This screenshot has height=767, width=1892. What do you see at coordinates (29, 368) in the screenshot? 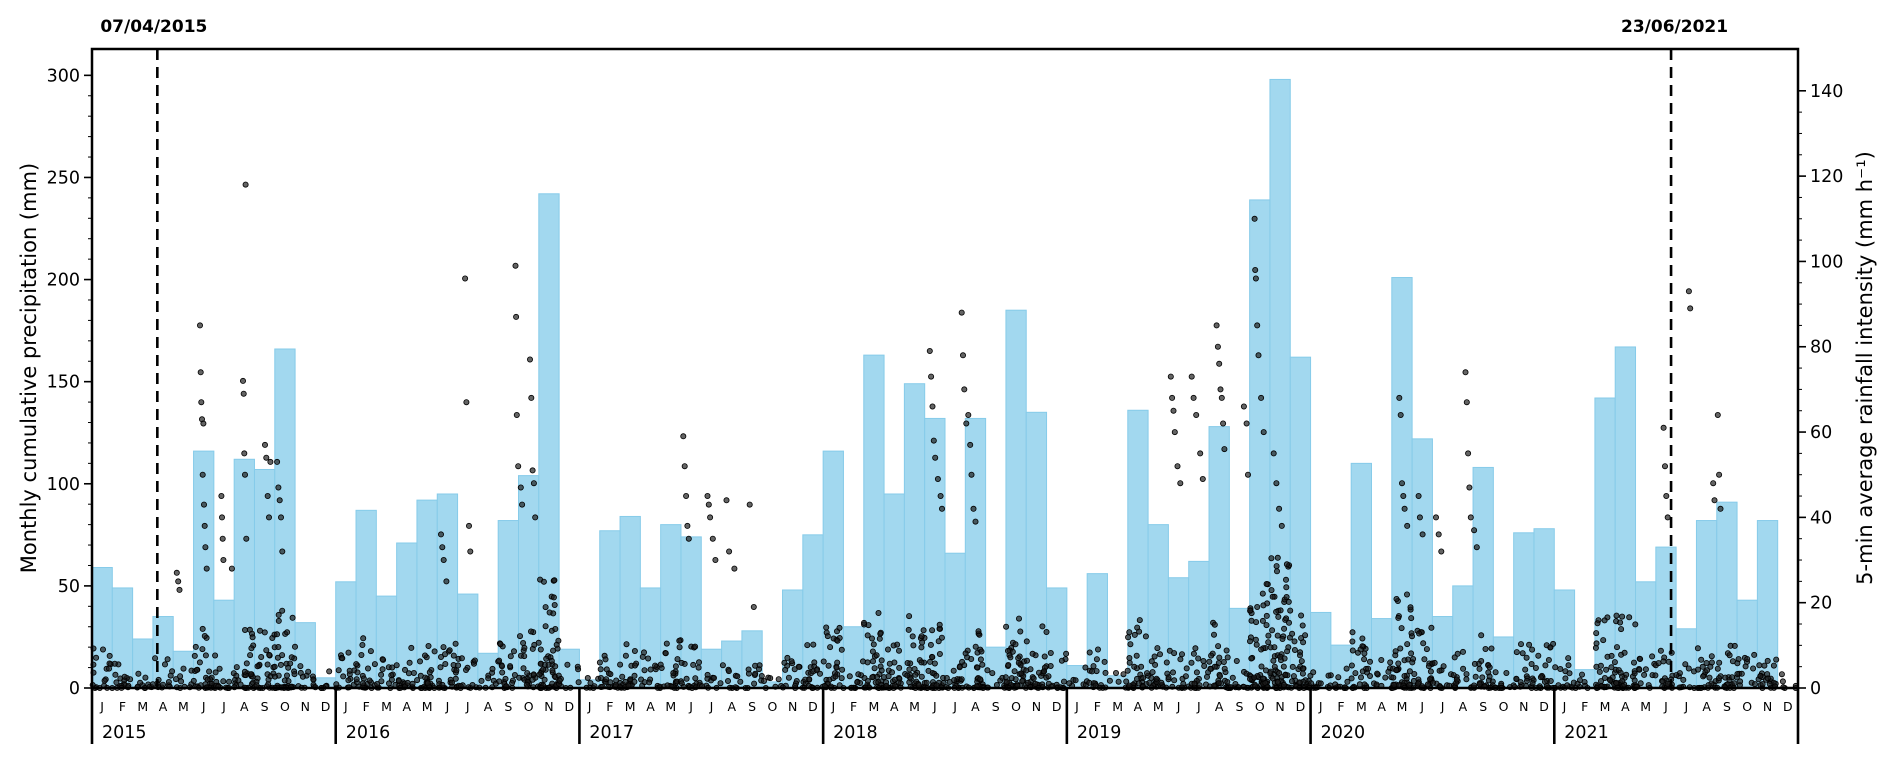
I see `left-axis-title: Monthly cumulative precipitation (mm)` at bounding box center [29, 368].